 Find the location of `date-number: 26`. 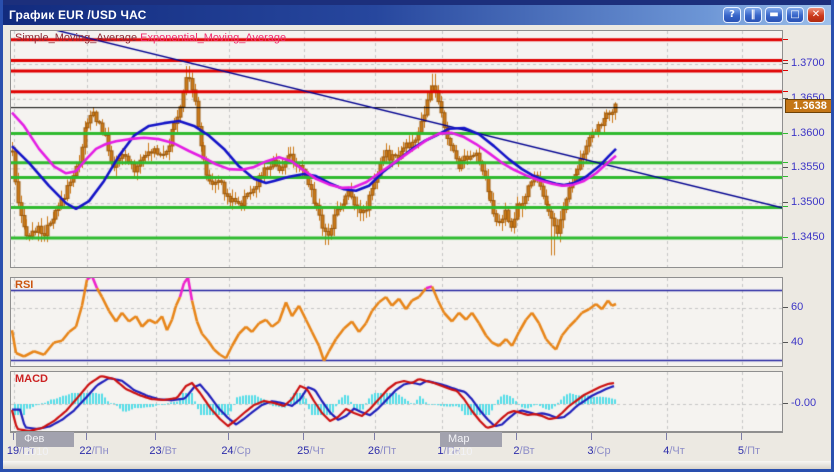

date-number: 26 is located at coordinates (374, 451).